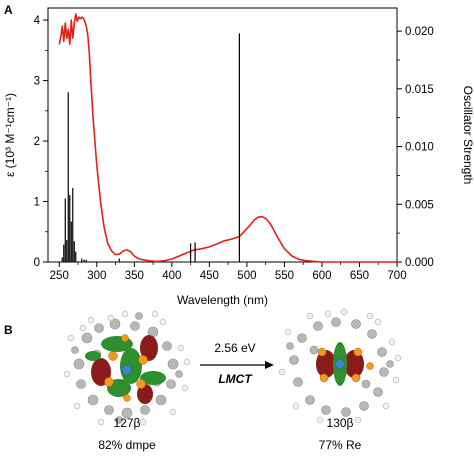 This screenshot has width=474, height=456. Describe the element at coordinates (37, 82) in the screenshot. I see `y-tick-label: 3` at that location.